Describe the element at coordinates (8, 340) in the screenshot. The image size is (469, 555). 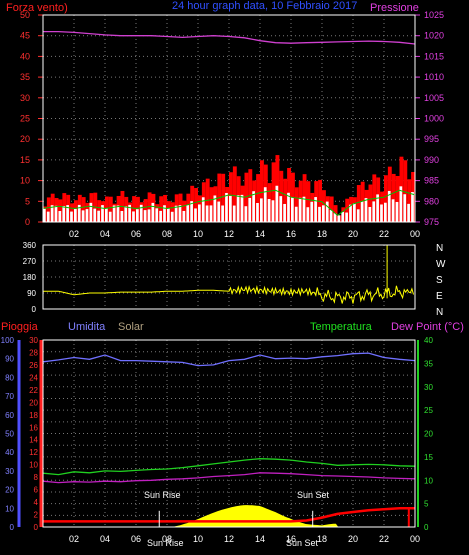
I see `rain-tick-label: 100` at that location.